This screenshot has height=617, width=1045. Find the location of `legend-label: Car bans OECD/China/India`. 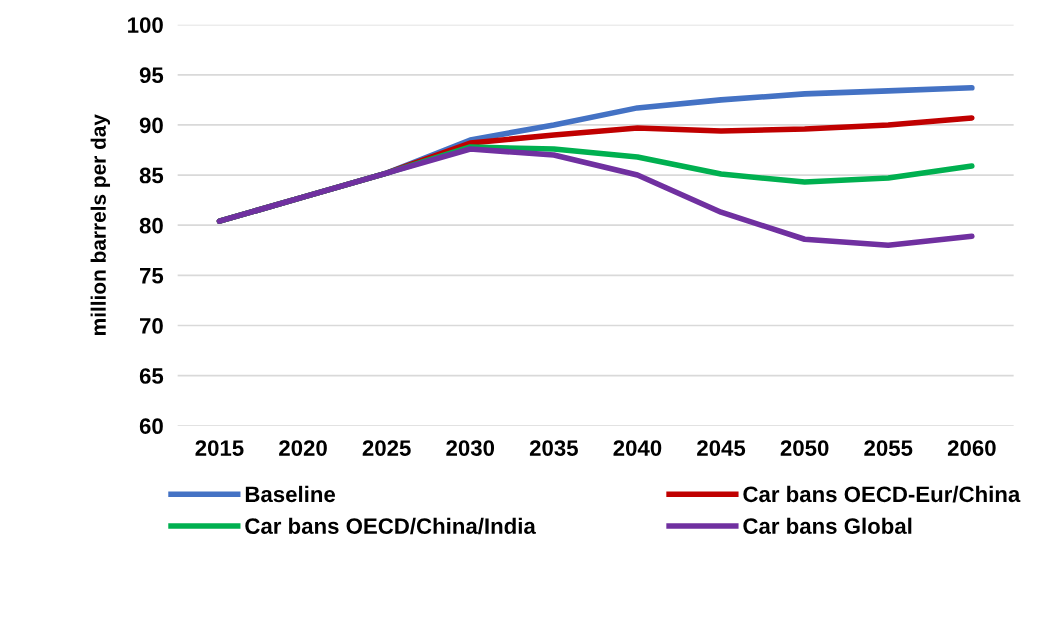

legend-label: Car bans OECD/China/India is located at coordinates (390, 526).